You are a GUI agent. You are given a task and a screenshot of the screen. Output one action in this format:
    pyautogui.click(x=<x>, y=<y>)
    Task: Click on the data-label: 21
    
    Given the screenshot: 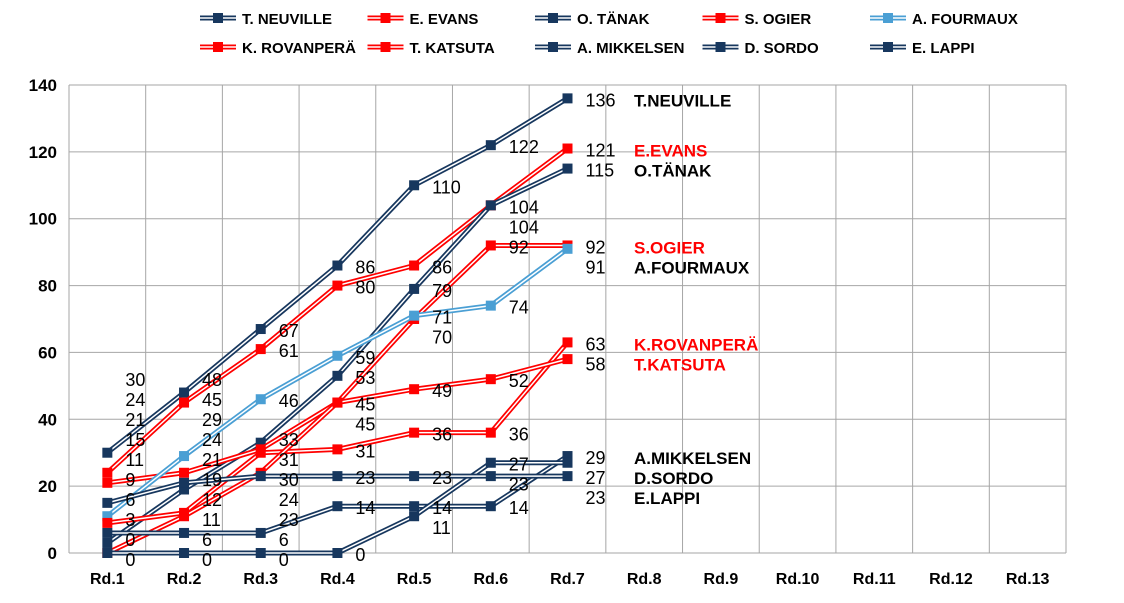 What is the action you would take?
    pyautogui.click(x=135, y=420)
    